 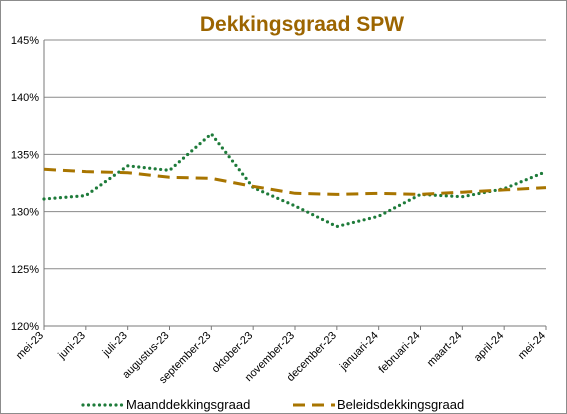 What do you see at coordinates (25, 98) in the screenshot?
I see `y-tick-label-140: 140%` at bounding box center [25, 98].